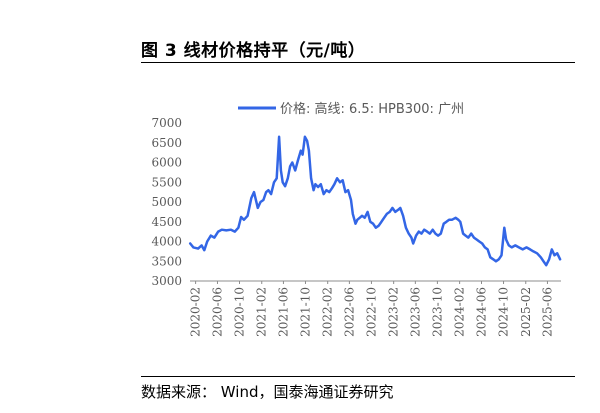 The height and width of the screenshot is (413, 600). Describe the element at coordinates (349, 312) in the screenshot. I see `x-tick-label: 2022-06` at that location.